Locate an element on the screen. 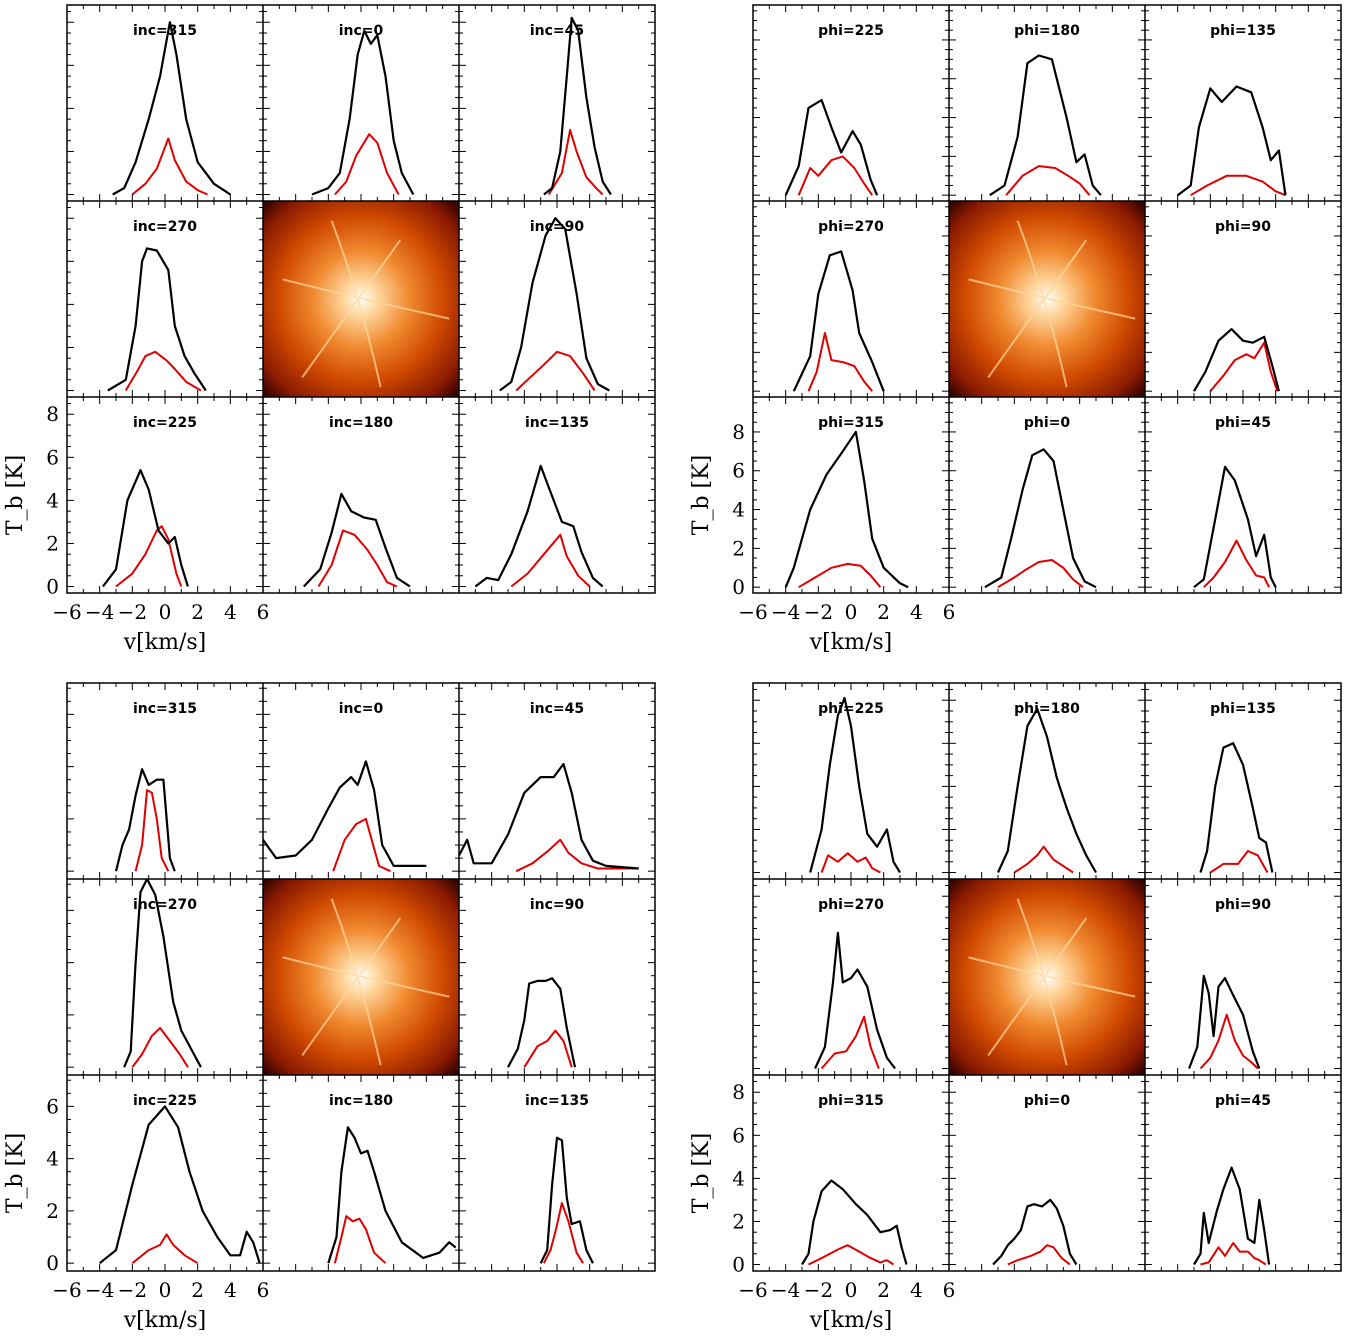 The width and height of the screenshot is (1351, 1336). panel-title: inc=315 is located at coordinates (165, 31).